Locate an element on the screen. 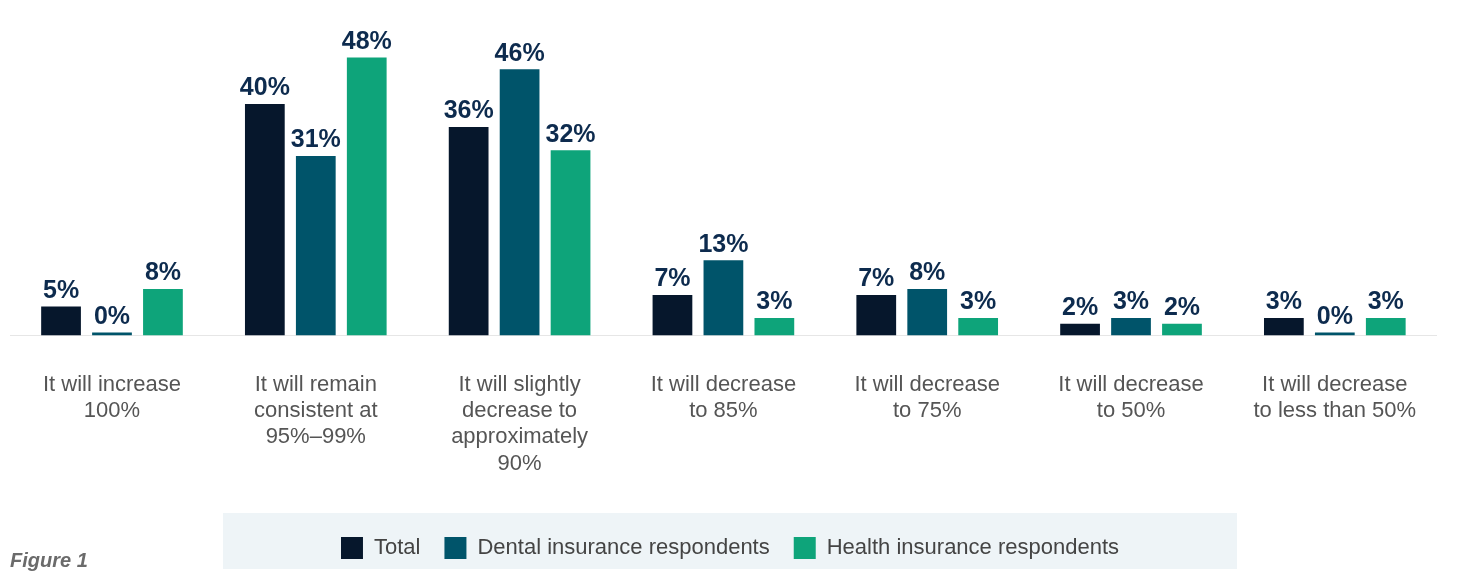 The height and width of the screenshot is (581, 1460). x-tick-label: It will remain consistent at 95%–99% is located at coordinates (316, 409).